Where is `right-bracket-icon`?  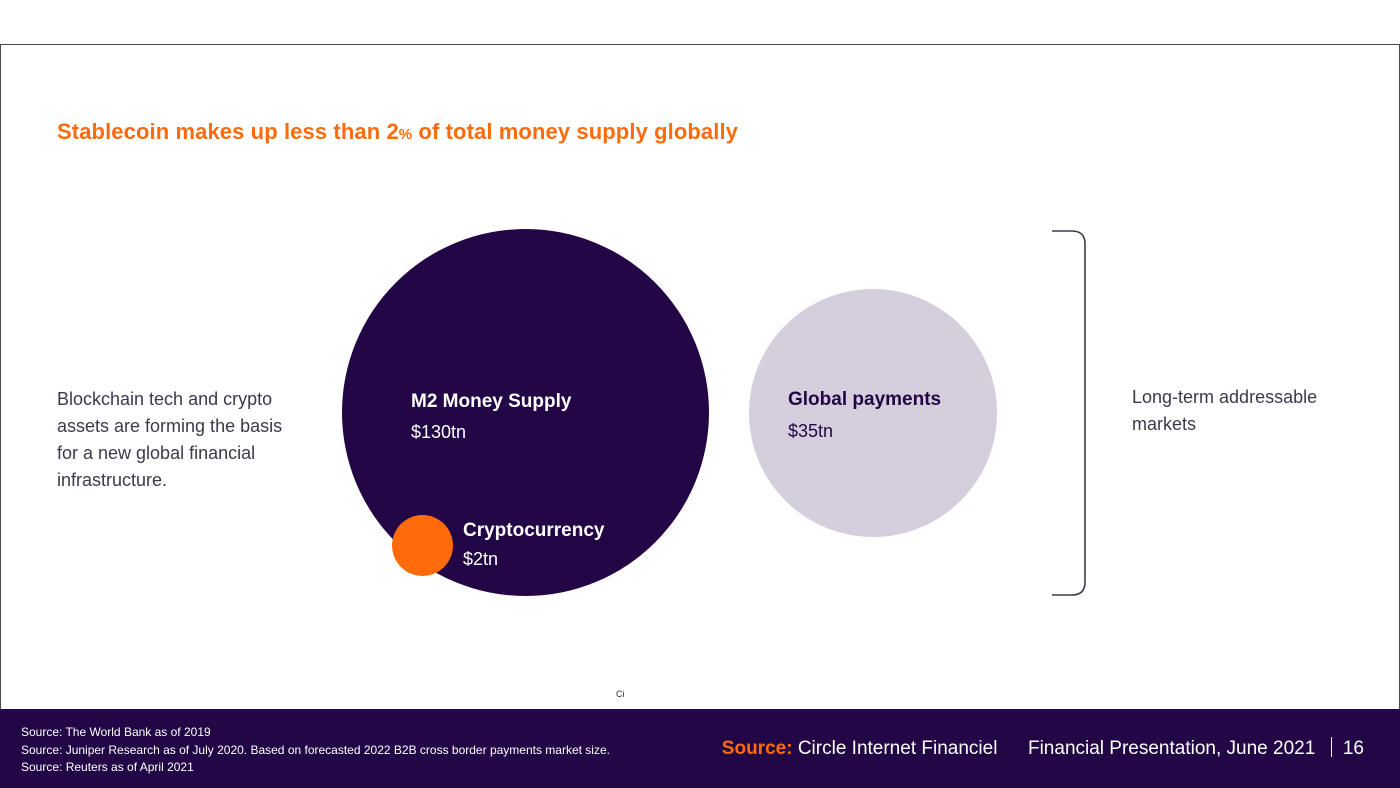
right-bracket-icon is located at coordinates (1069, 413).